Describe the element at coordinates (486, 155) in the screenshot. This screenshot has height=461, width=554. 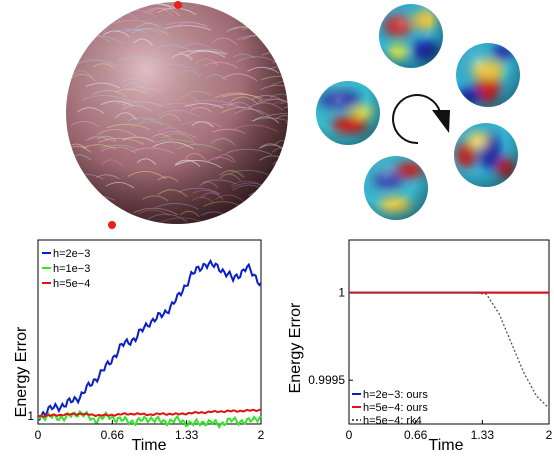
I see `mode-sphere-right-bottom` at that location.